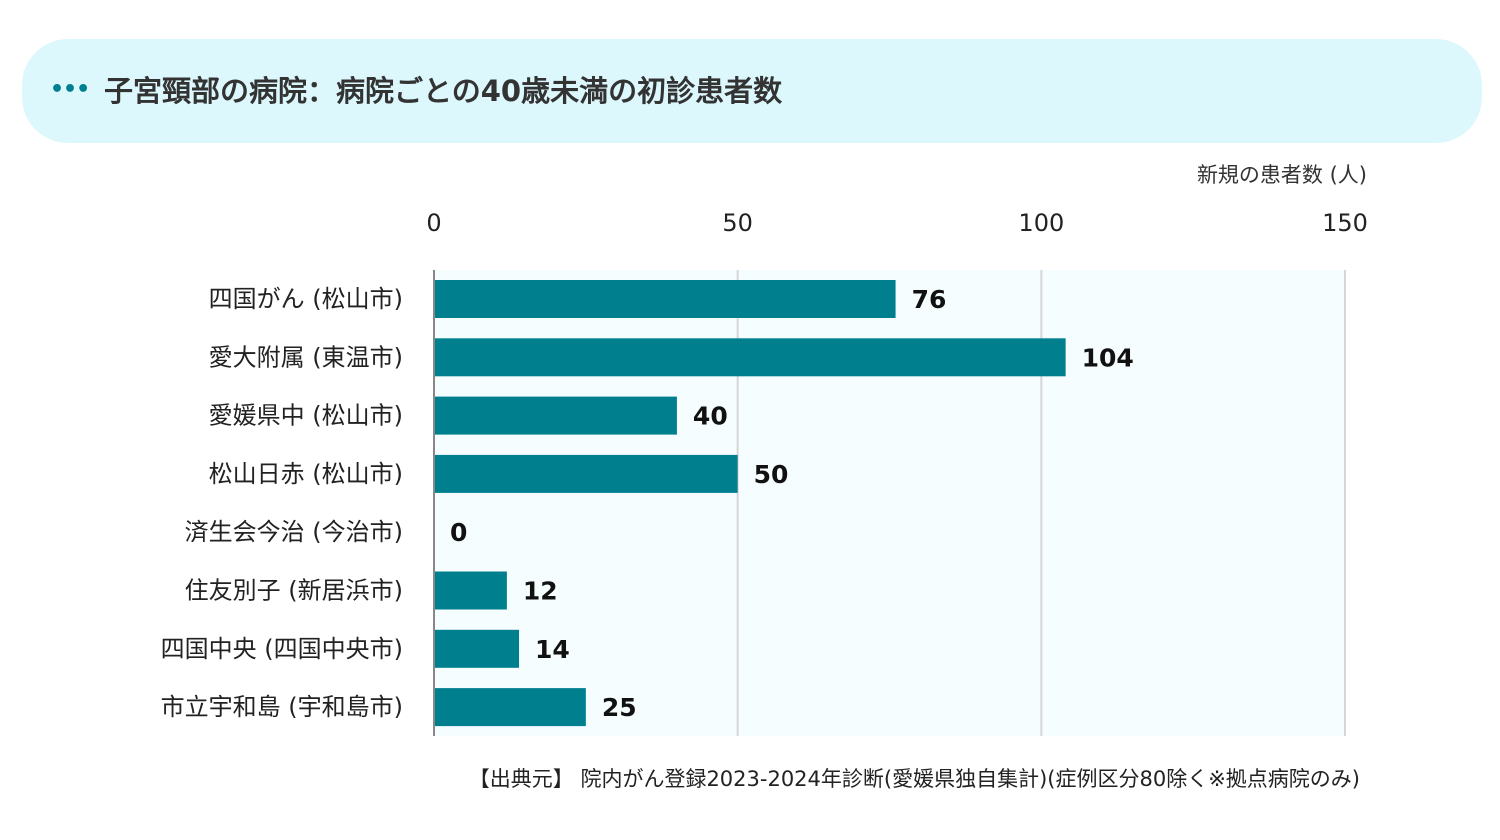 Image resolution: width=1500 pixels, height=840 pixels. I want to click on category-label: 愛媛県中 (松山市), so click(306, 416).